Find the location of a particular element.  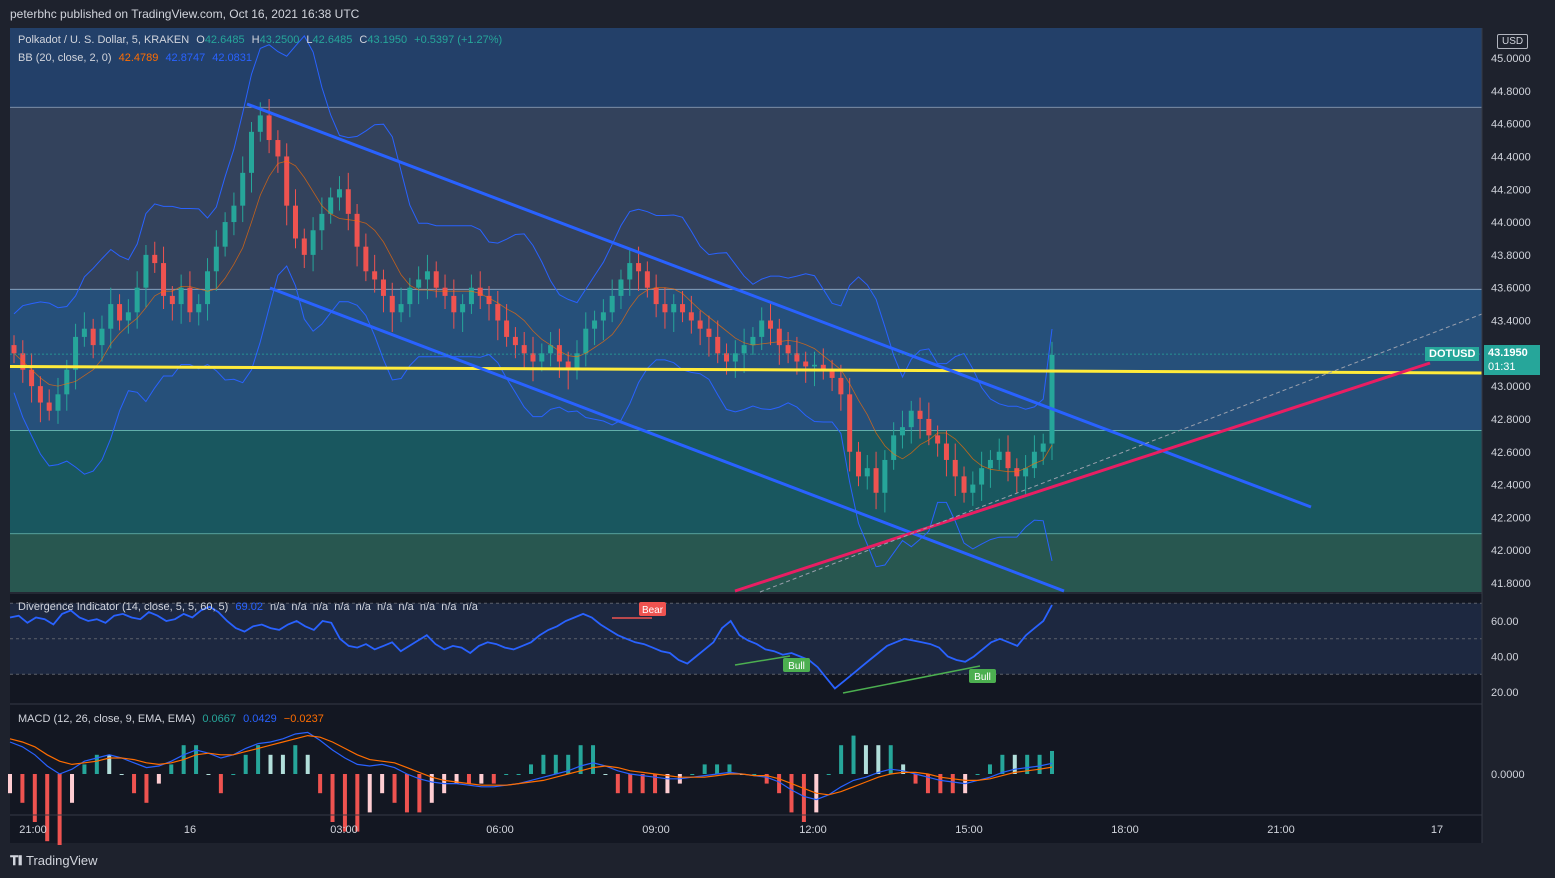

bull-label-bg is located at coordinates (796, 665).